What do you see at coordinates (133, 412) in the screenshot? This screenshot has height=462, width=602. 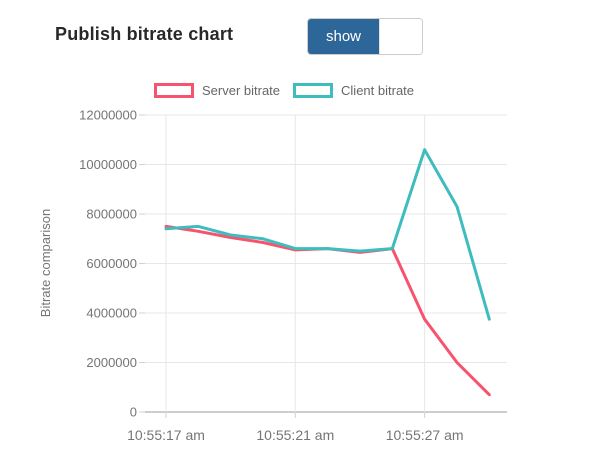 I see `y-tick-label: 0` at bounding box center [133, 412].